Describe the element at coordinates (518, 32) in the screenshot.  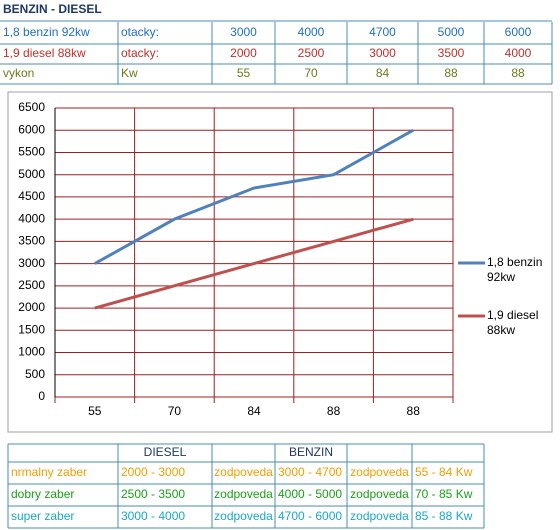
I see `table-cell: 6000` at that location.